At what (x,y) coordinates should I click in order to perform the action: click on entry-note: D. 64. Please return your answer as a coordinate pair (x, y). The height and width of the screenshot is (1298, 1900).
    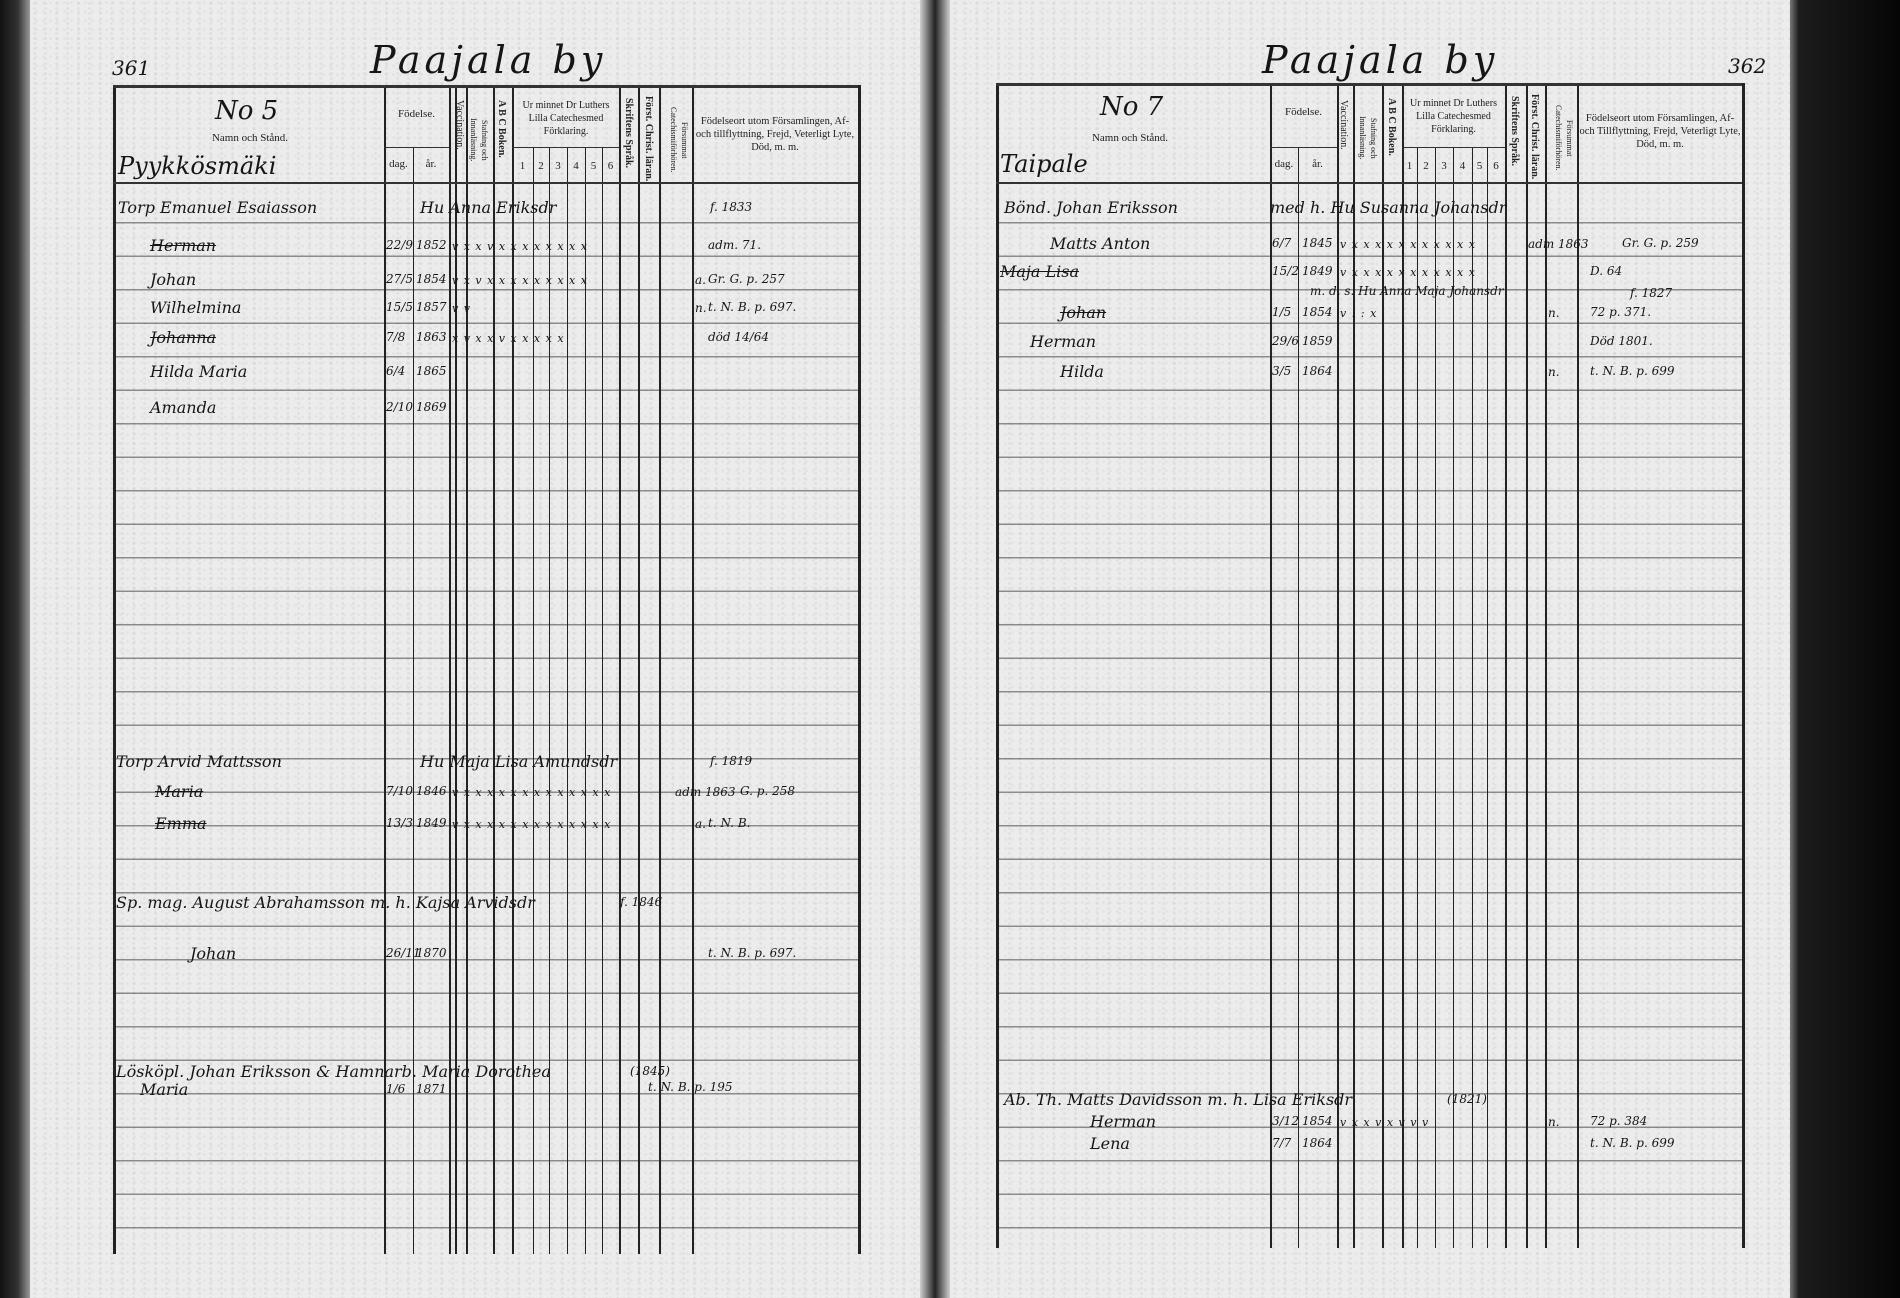
    Looking at the image, I should click on (1606, 271).